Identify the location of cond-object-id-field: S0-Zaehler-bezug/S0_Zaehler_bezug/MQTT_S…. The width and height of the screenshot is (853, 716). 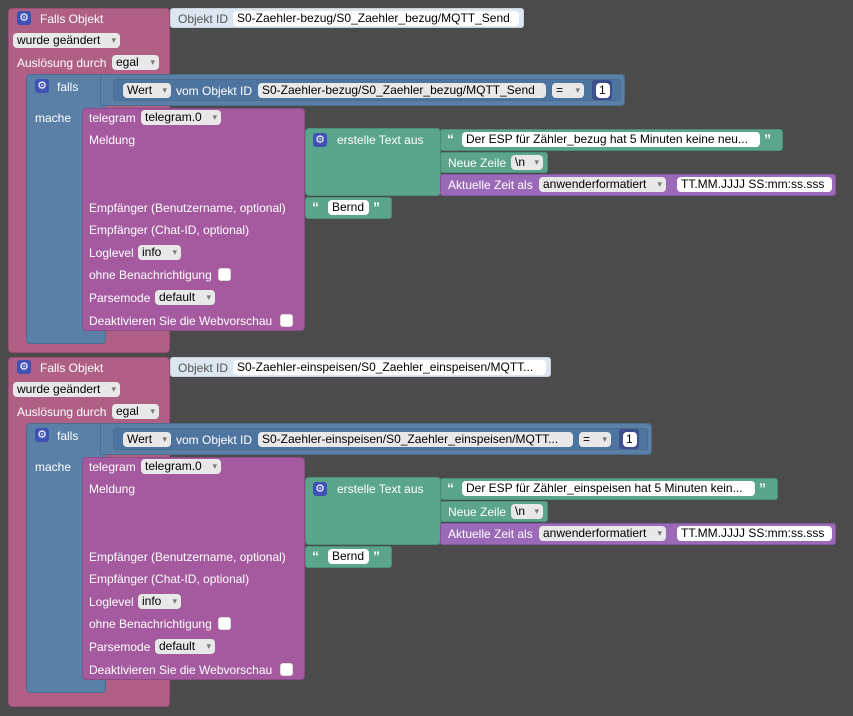
(402, 90).